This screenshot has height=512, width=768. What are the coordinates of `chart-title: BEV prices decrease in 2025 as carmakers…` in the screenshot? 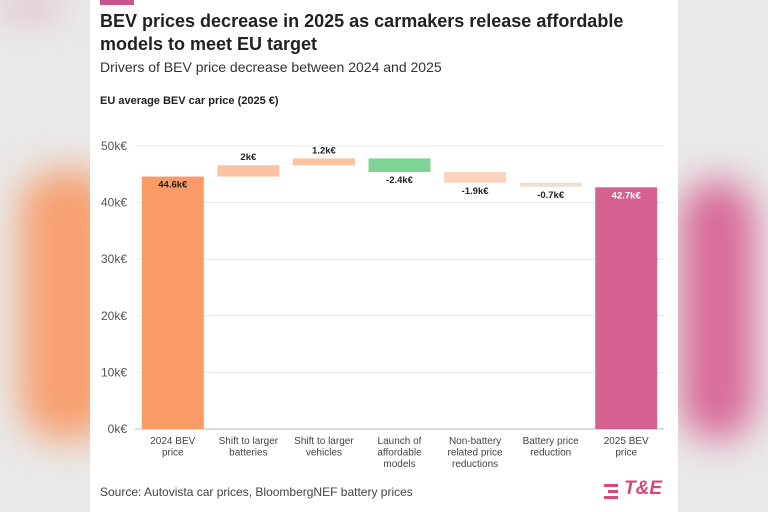 It's located at (362, 32).